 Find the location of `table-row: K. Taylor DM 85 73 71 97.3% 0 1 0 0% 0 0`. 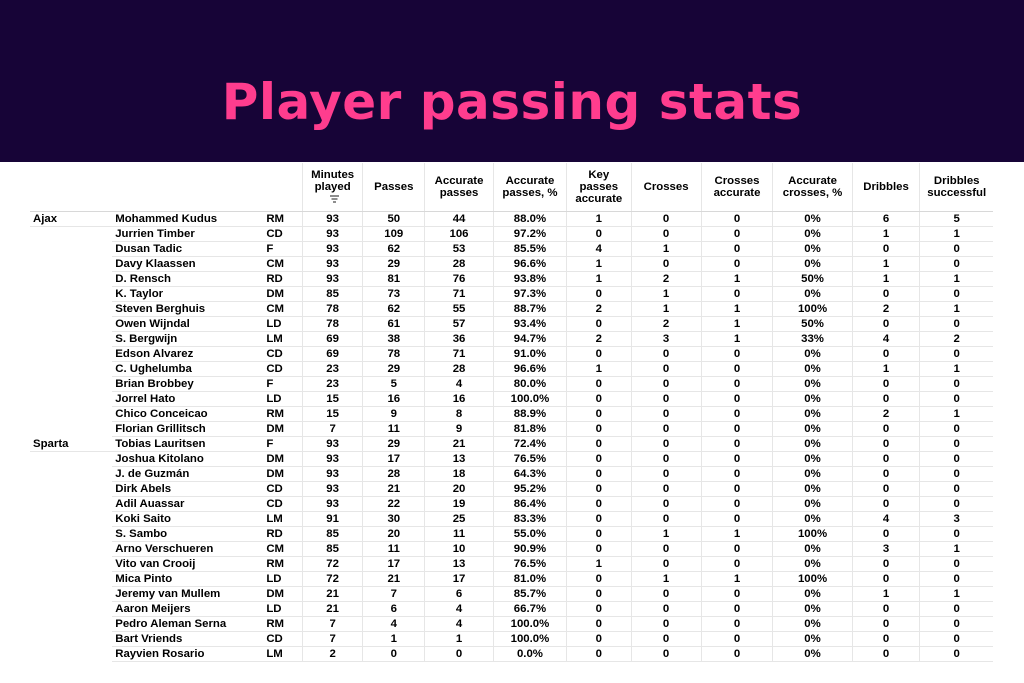

table-row: K. Taylor DM 85 73 71 97.3% 0 1 0 0% 0 0 is located at coordinates (511, 294).